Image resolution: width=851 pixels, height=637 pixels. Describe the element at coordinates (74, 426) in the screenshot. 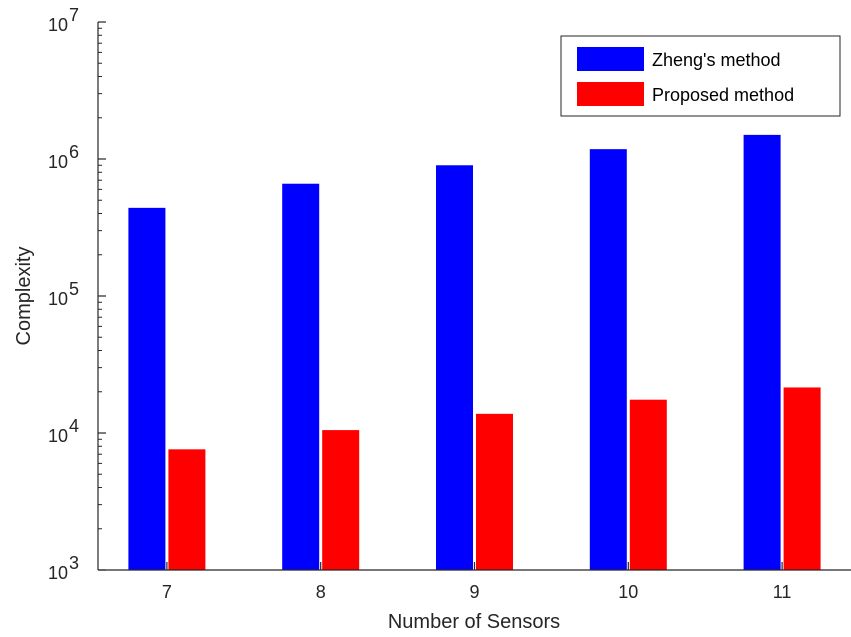

I see `y-tick-exponent: 4` at that location.